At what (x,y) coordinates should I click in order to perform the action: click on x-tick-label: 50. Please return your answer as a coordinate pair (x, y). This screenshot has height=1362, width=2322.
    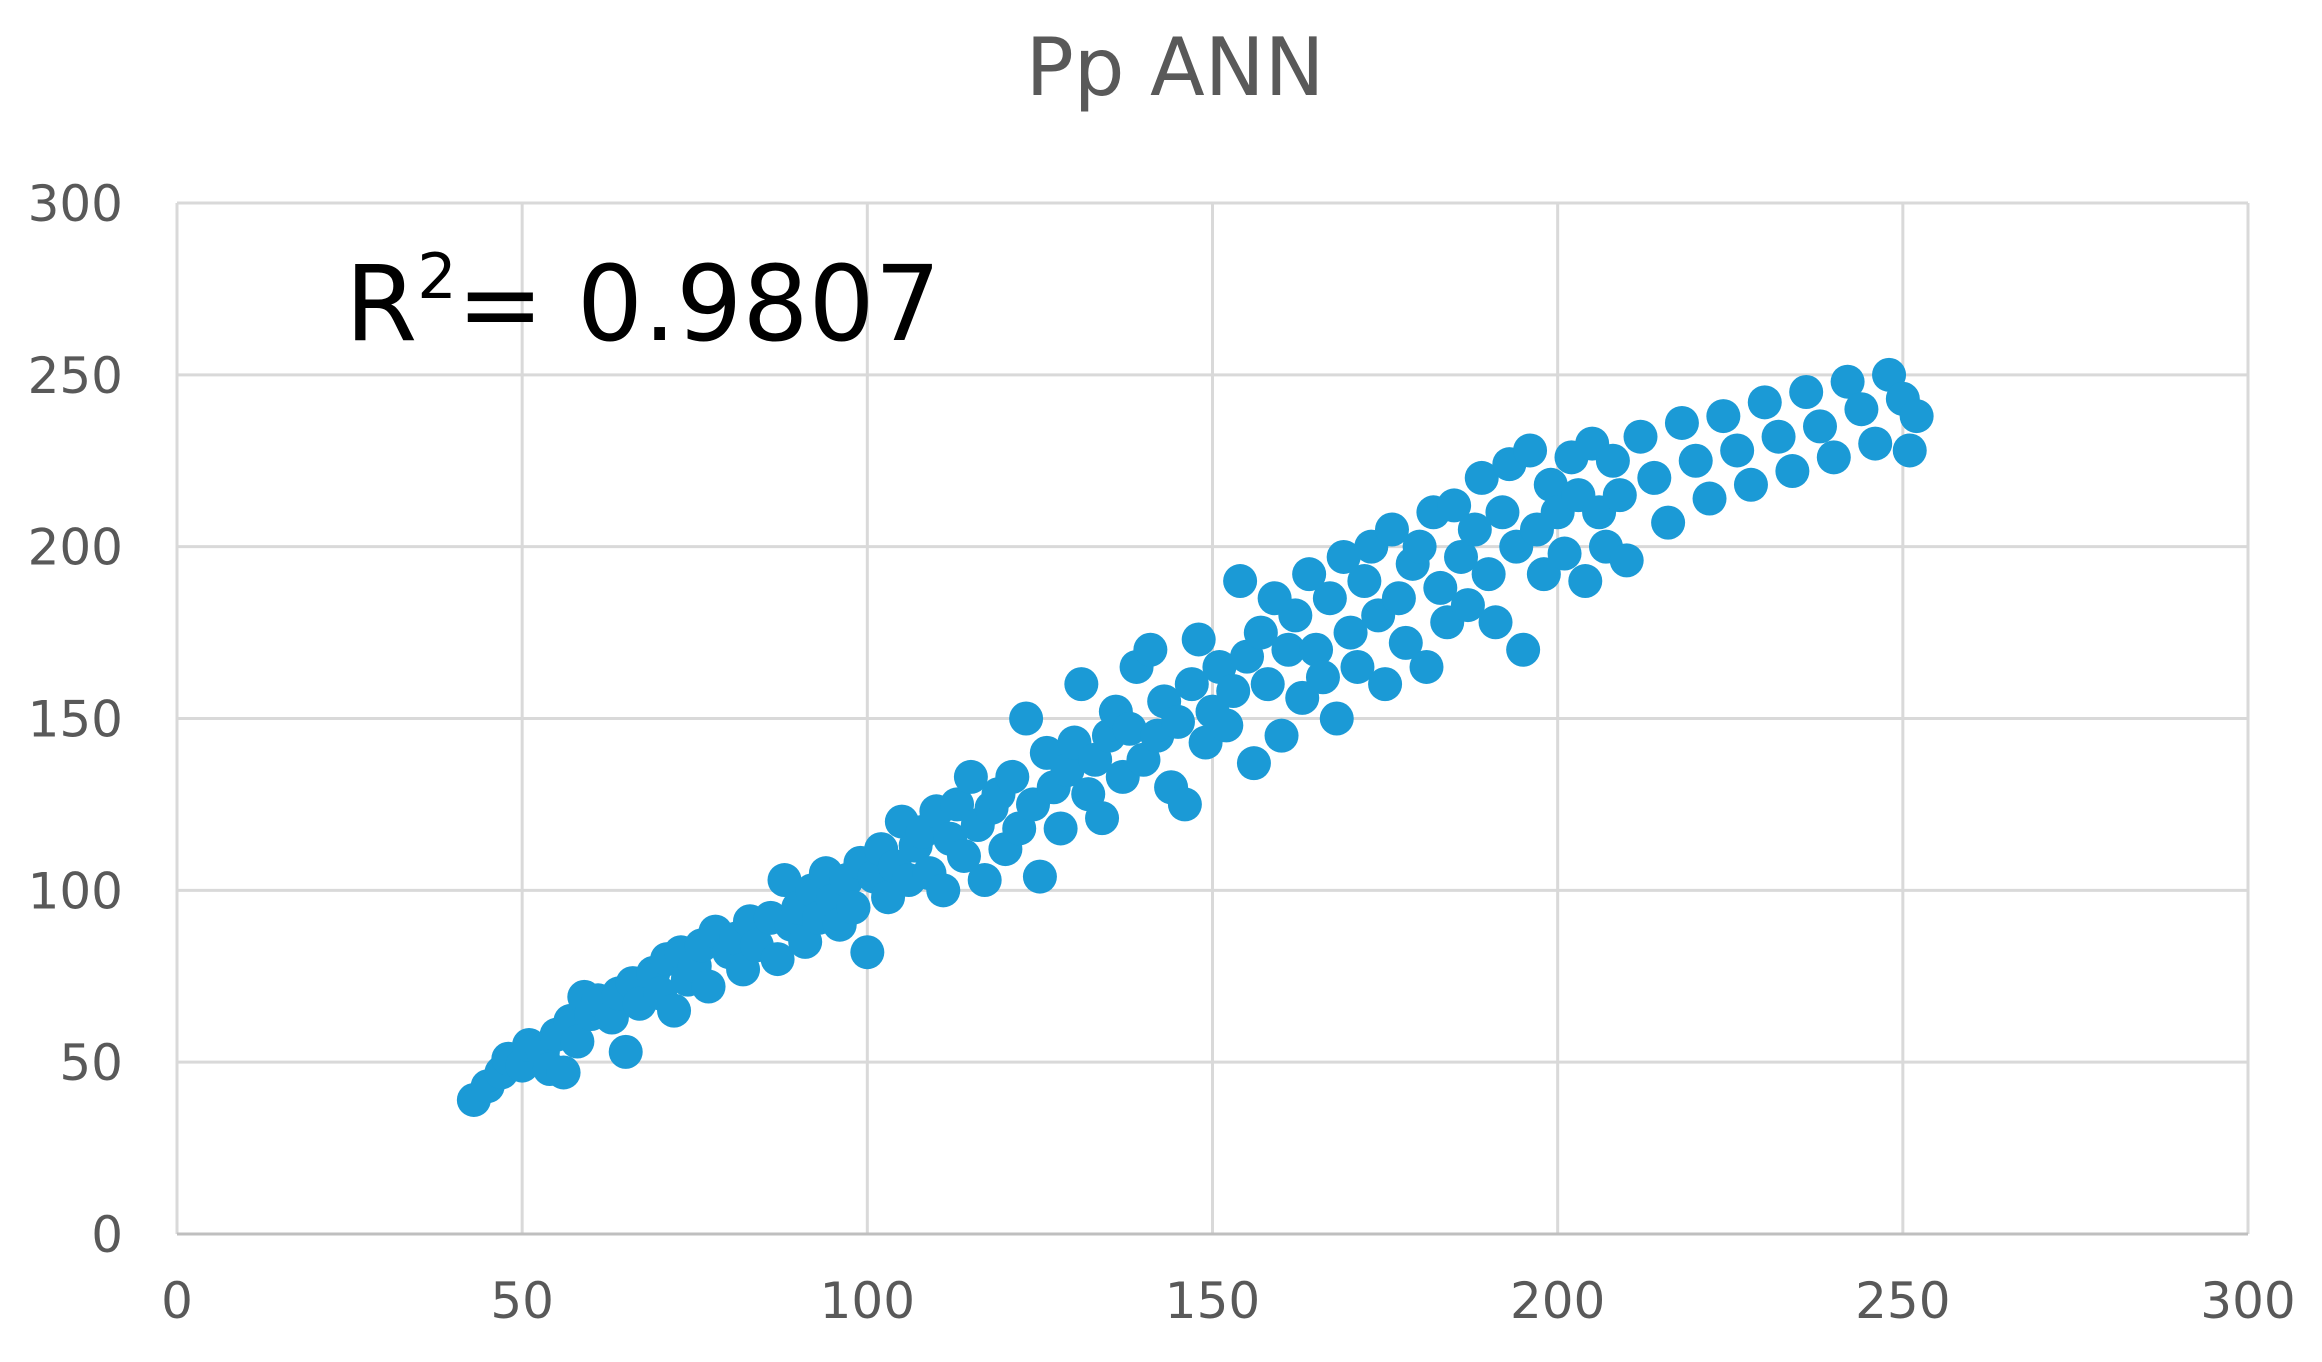
    Looking at the image, I should click on (522, 1301).